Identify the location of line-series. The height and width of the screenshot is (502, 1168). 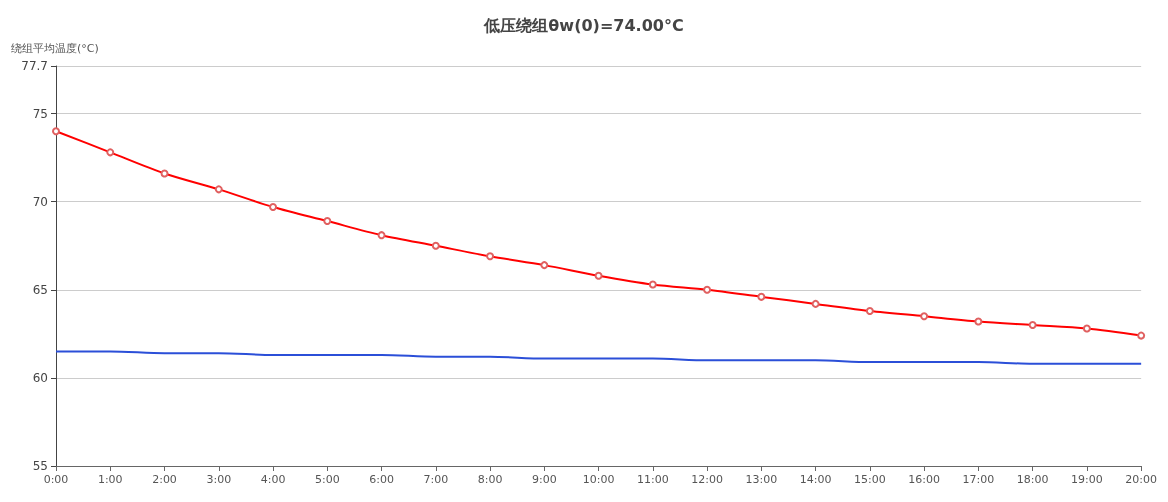
(599, 357).